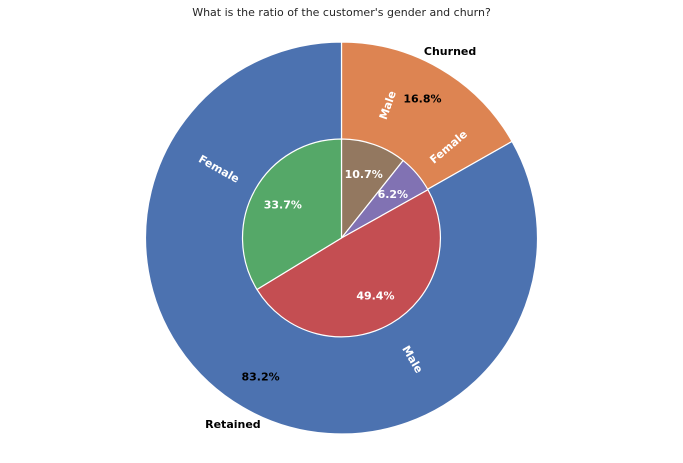 This screenshot has height=463, width=683. Describe the element at coordinates (292, 214) in the screenshot. I see `inner-slice-retained-female` at that location.